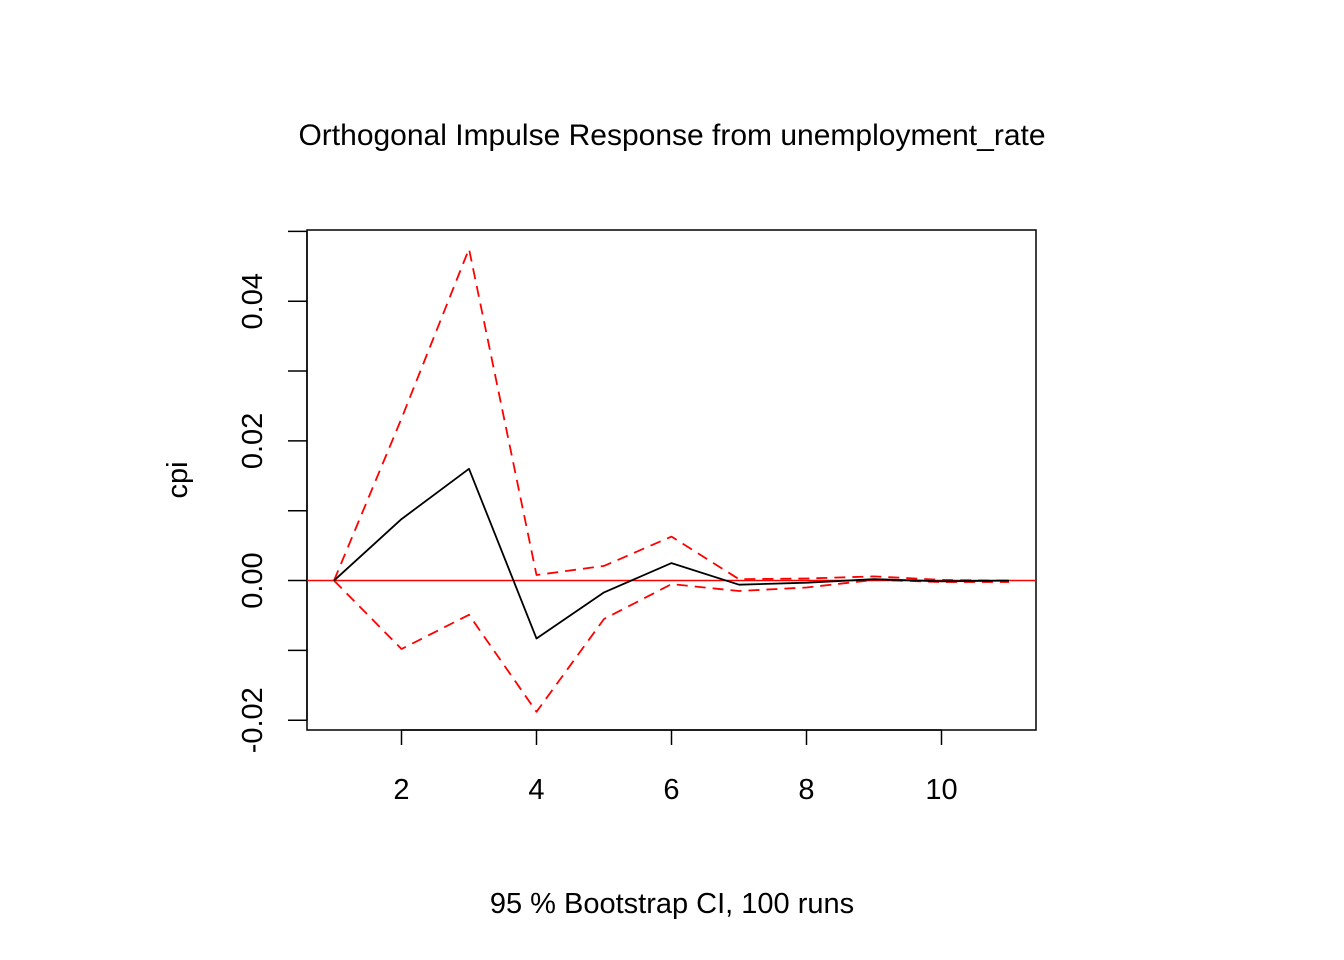 Image resolution: width=1344 pixels, height=960 pixels. What do you see at coordinates (253, 301) in the screenshot?
I see `y-tick-label: 0.04` at bounding box center [253, 301].